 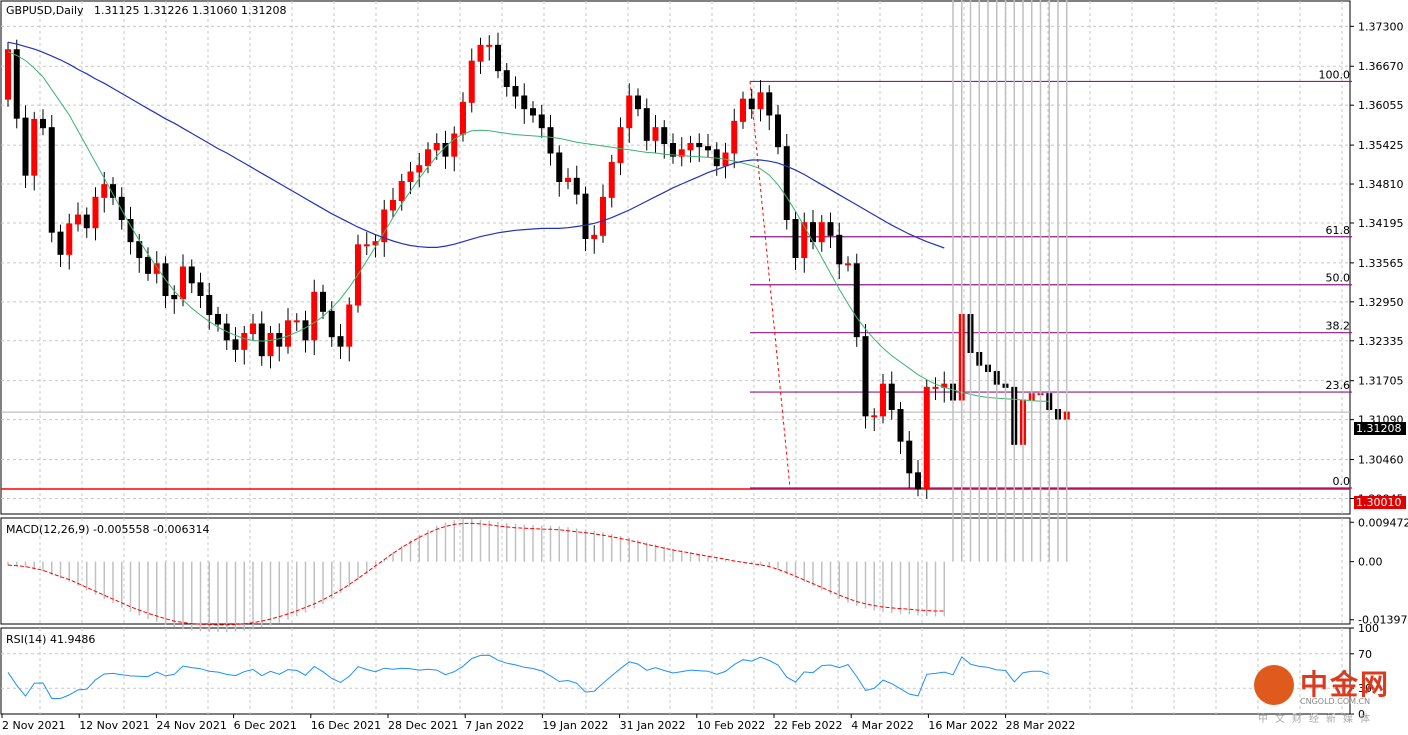 I want to click on time-tick-label: 4 Mar 2022, so click(x=882, y=725).